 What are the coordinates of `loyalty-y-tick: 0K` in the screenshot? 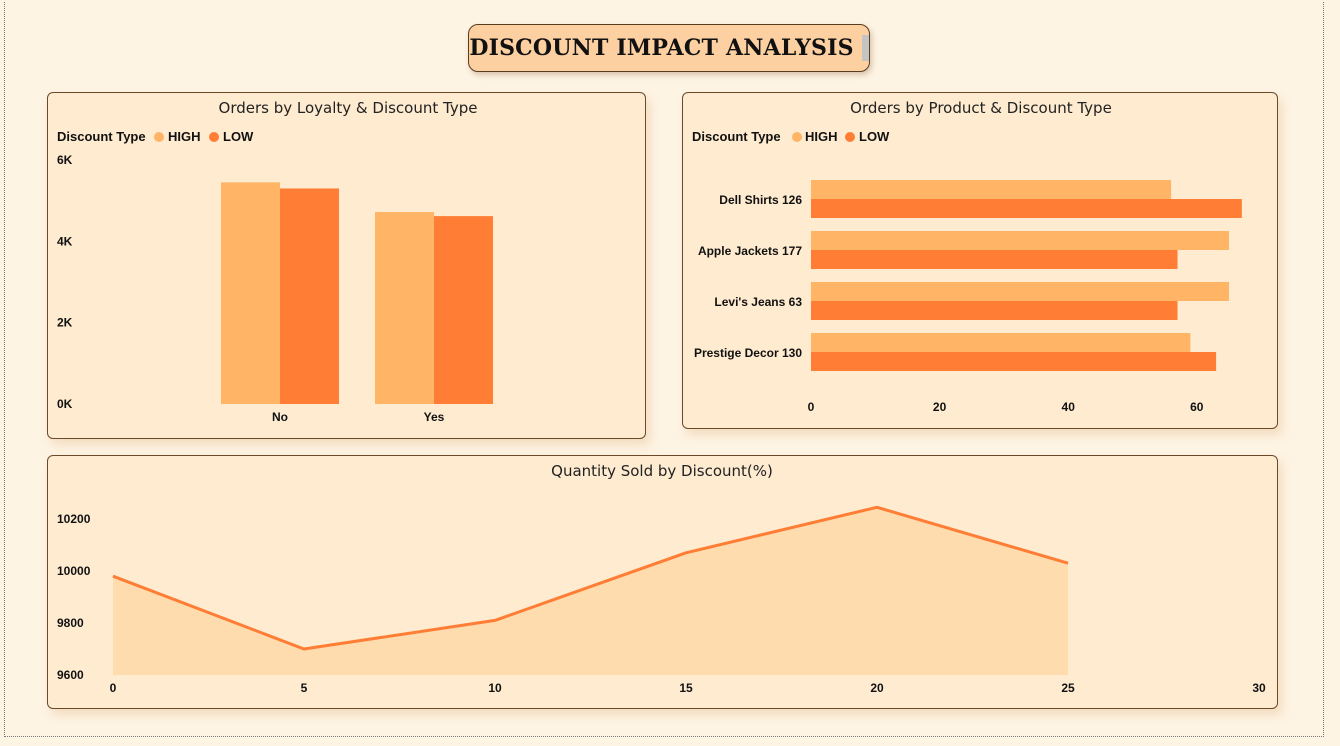 It's located at (65, 404).